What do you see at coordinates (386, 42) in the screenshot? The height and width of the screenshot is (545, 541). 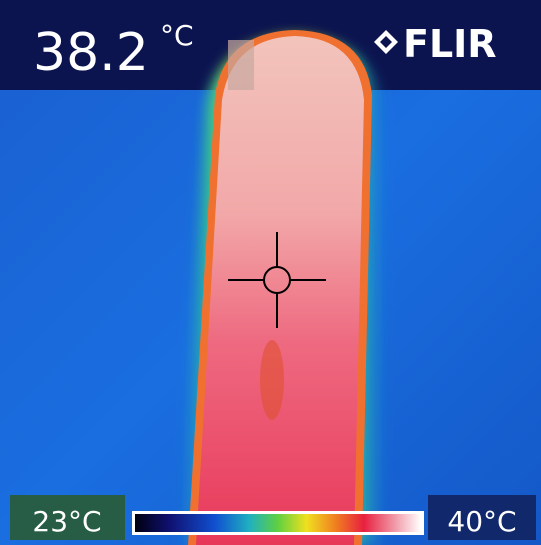 I see `brand-icon` at bounding box center [386, 42].